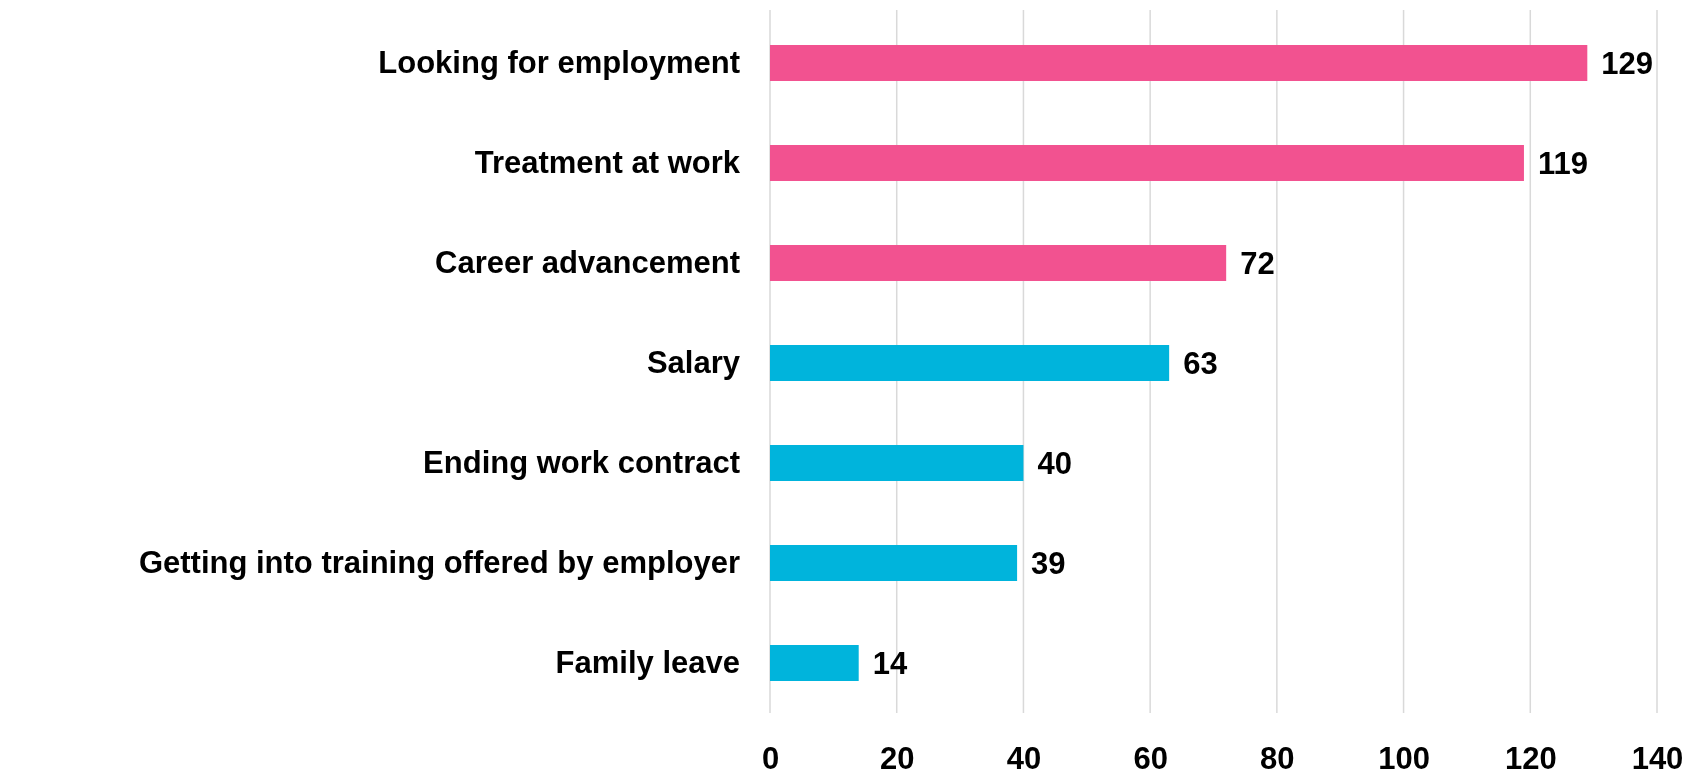 The height and width of the screenshot is (779, 1692). What do you see at coordinates (1054, 463) in the screenshot?
I see `data-label: 40` at bounding box center [1054, 463].